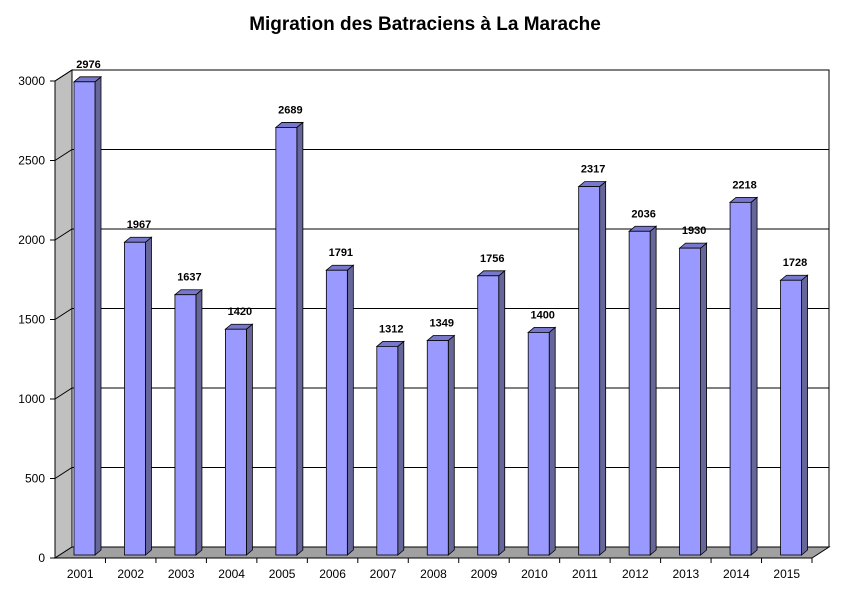  What do you see at coordinates (442, 324) in the screenshot?
I see `data-label: 1349` at bounding box center [442, 324].